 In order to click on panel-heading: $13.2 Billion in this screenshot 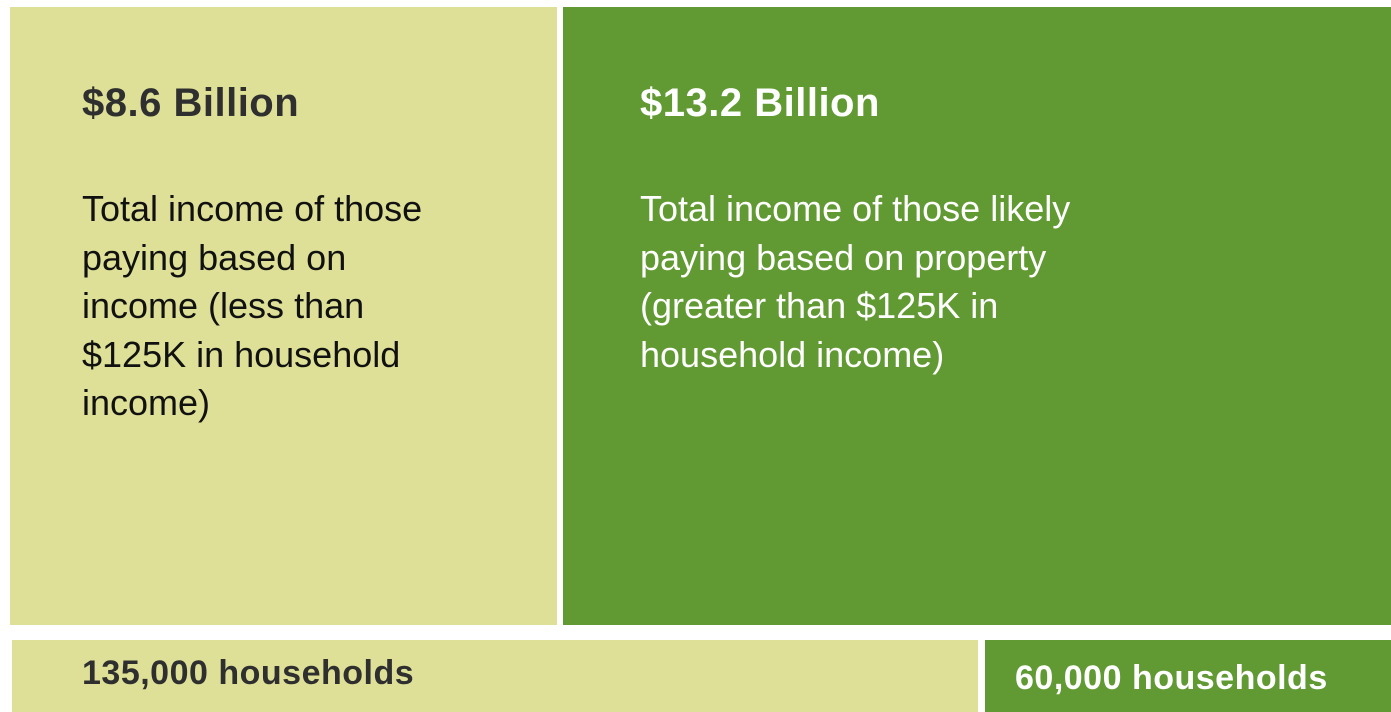, I will do `click(760, 103)`.